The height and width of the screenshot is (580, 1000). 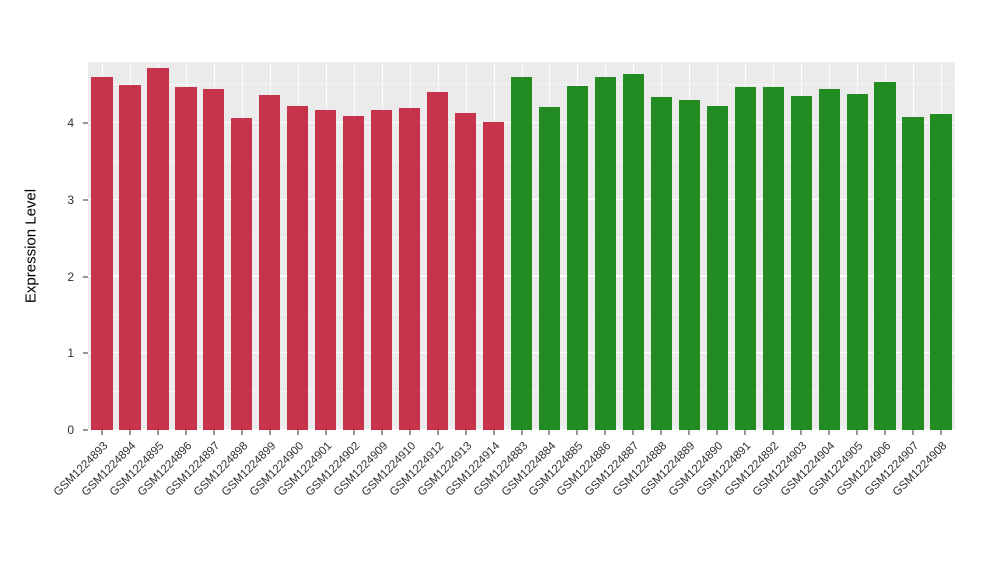 What do you see at coordinates (326, 270) in the screenshot?
I see `bar-GSM1224901` at bounding box center [326, 270].